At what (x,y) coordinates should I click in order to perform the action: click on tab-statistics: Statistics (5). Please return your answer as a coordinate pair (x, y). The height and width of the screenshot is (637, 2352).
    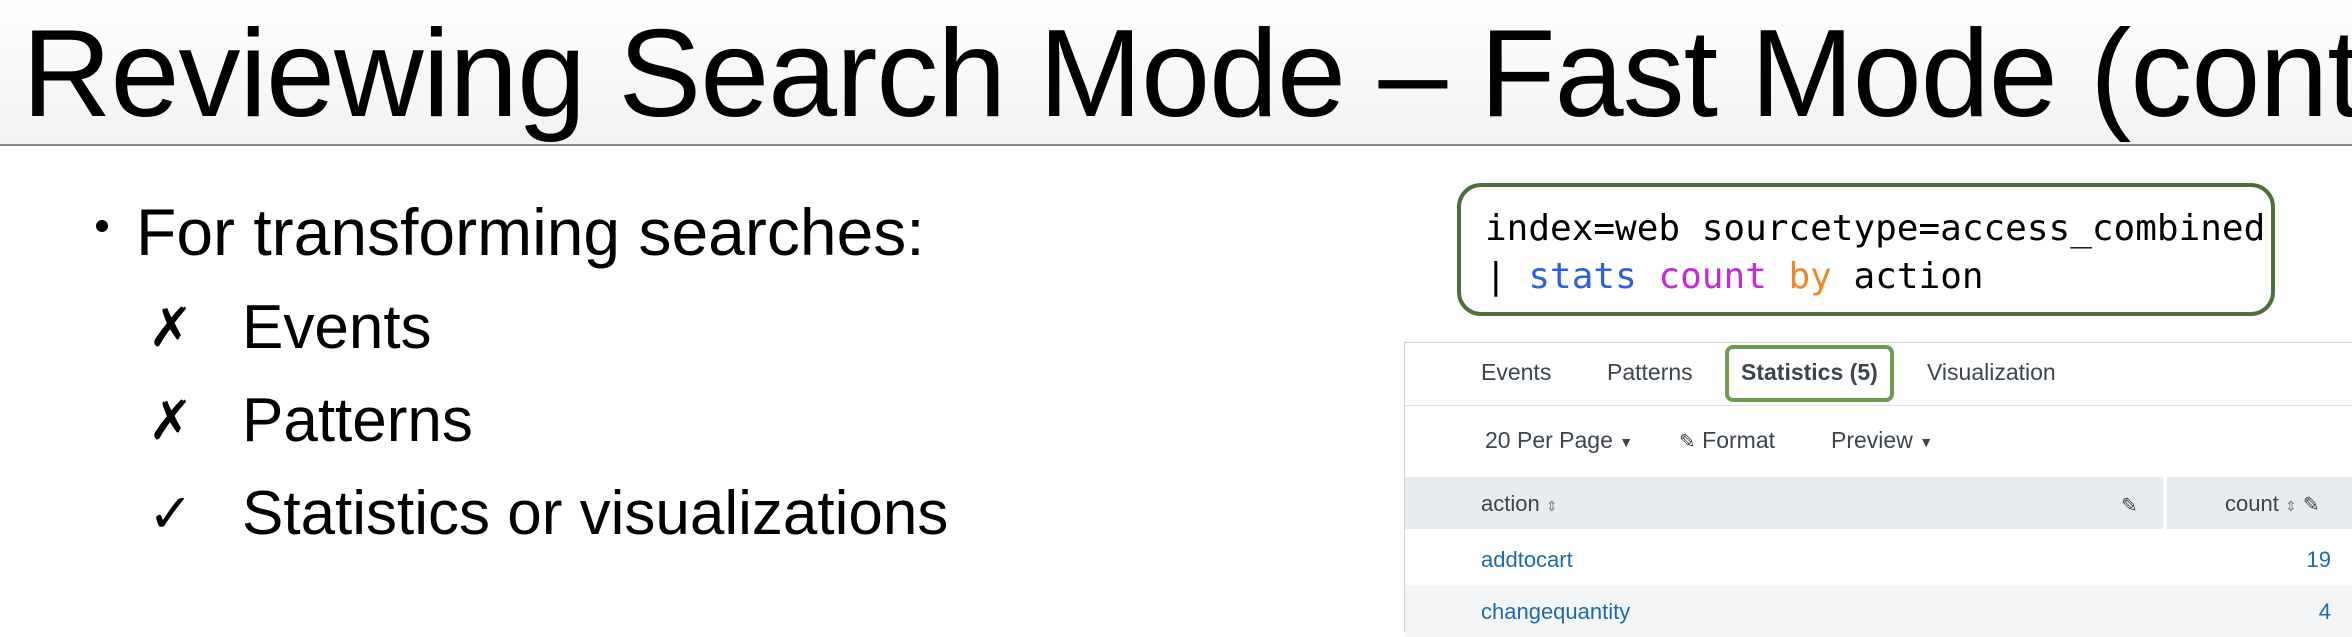
    Looking at the image, I should click on (1809, 372).